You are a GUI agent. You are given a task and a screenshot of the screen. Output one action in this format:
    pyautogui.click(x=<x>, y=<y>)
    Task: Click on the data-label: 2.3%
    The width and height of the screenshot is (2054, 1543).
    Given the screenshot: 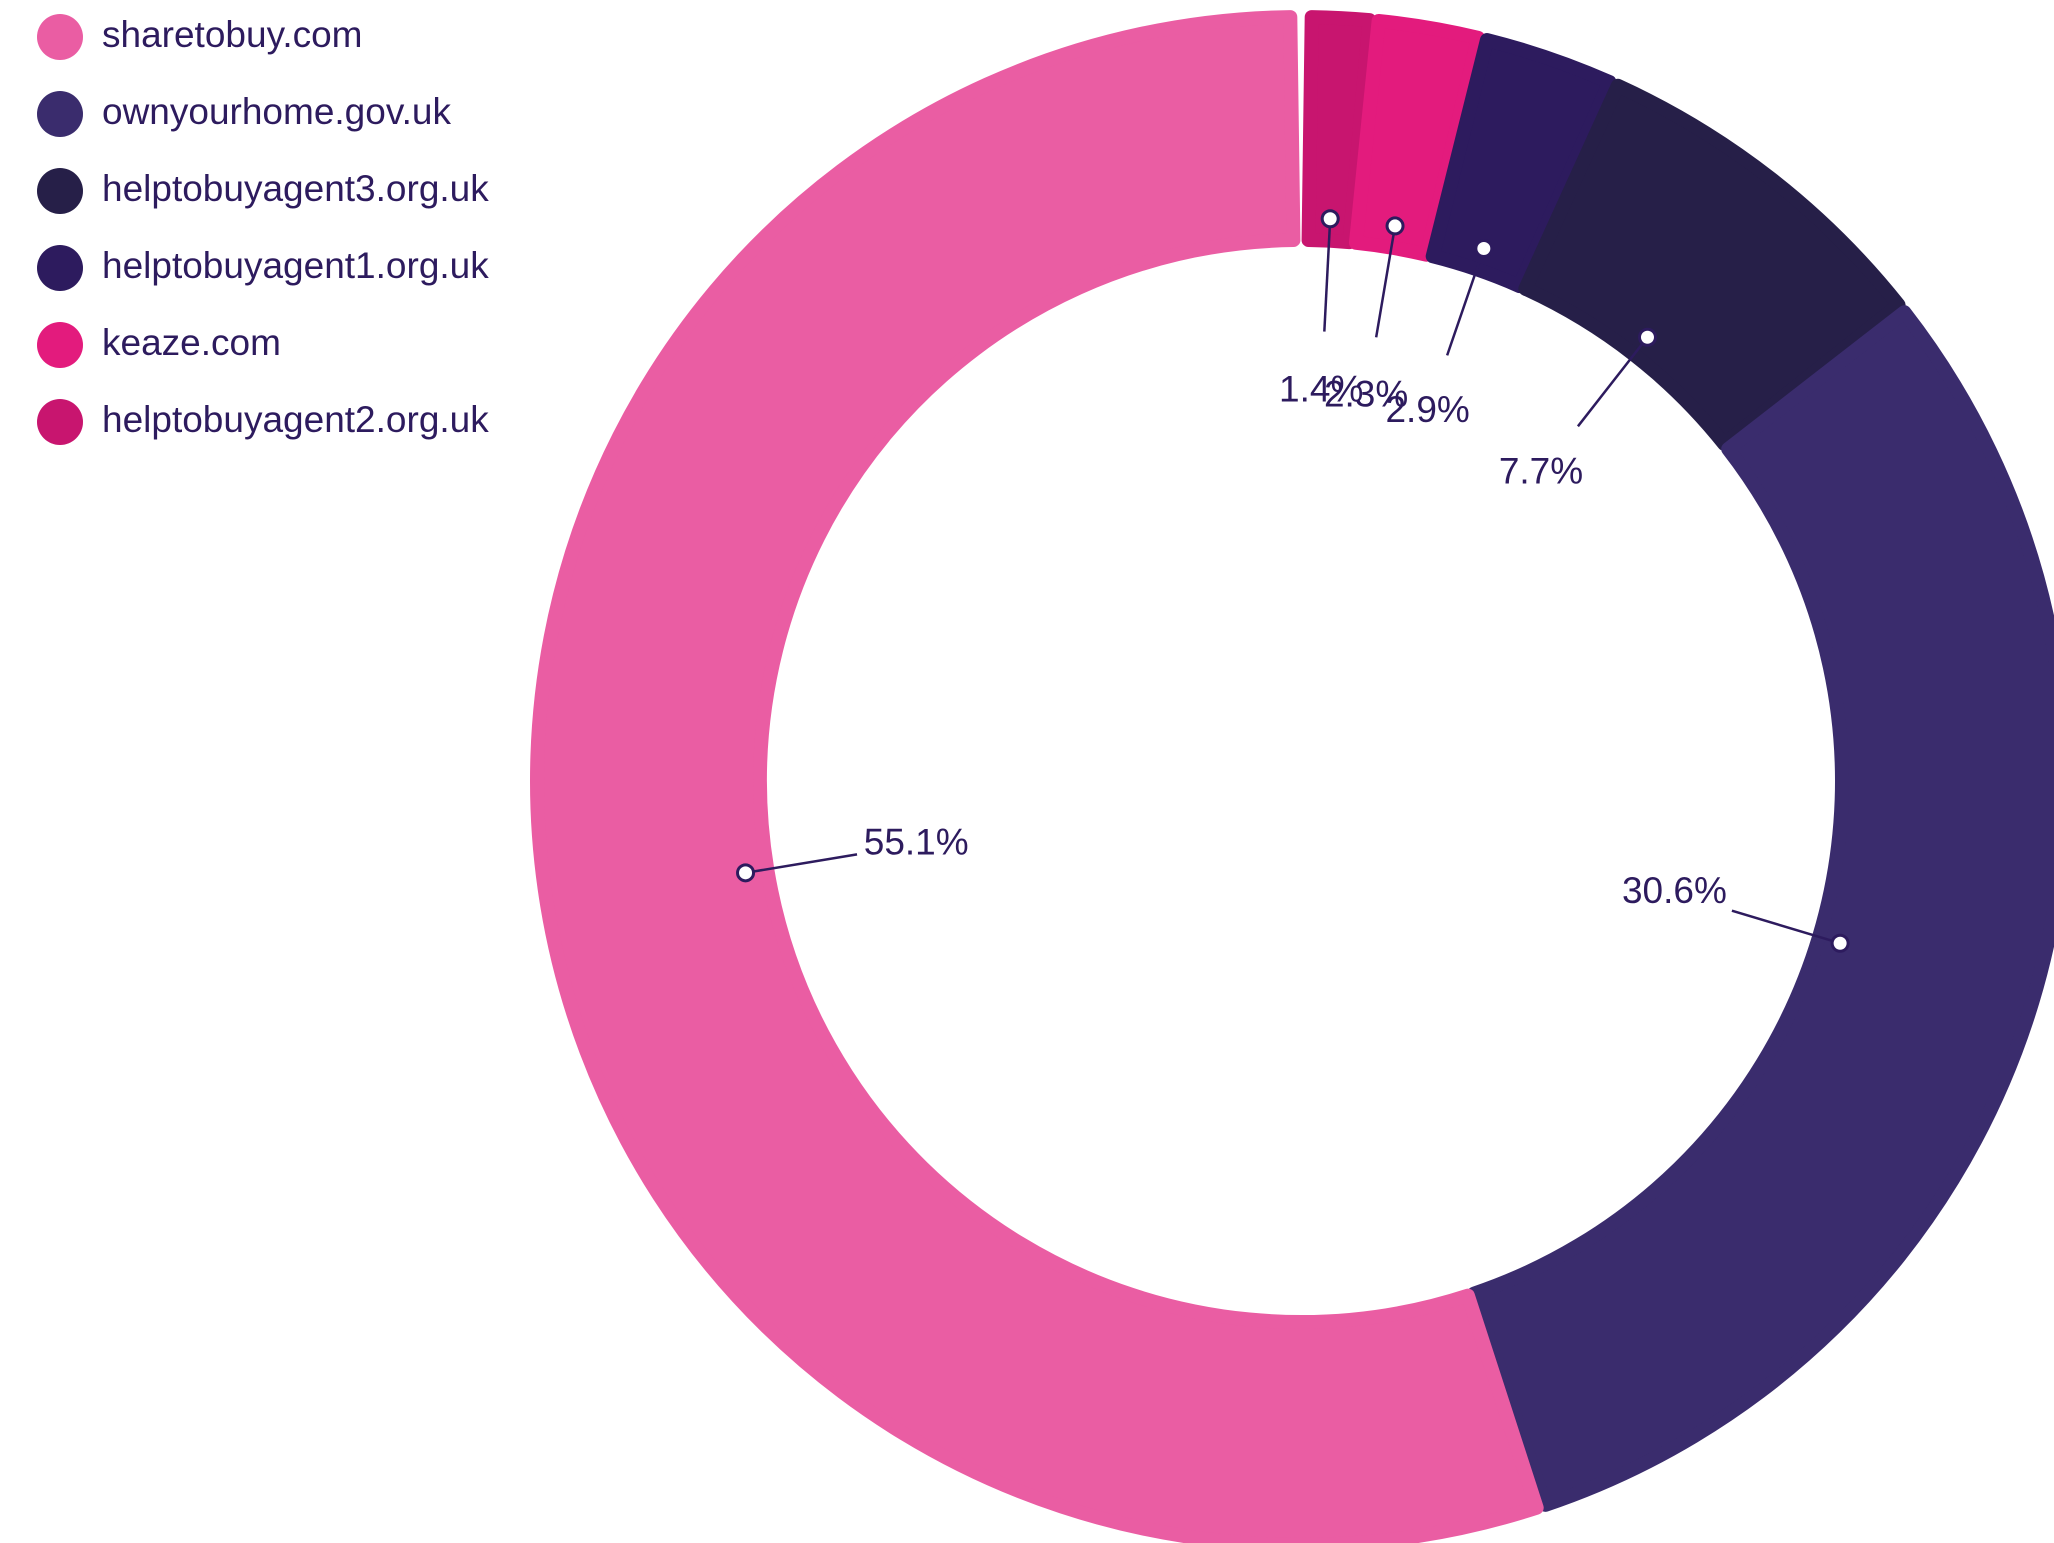 What is the action you would take?
    pyautogui.click(x=1366, y=393)
    